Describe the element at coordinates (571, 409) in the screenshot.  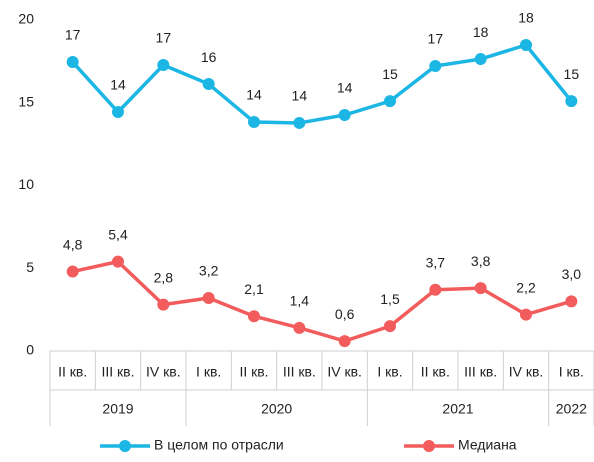
I see `x-group-label: 2022` at that location.